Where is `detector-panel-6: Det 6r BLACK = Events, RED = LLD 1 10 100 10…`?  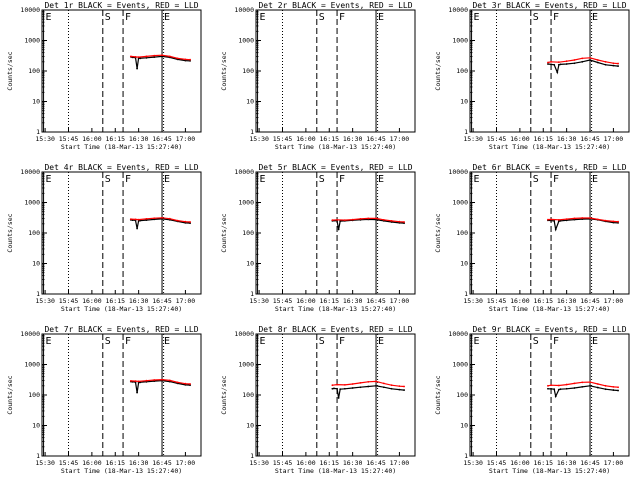
detector-panel-6: Det 6r BLACK = Events, RED = LLD 1 10 100 10… is located at coordinates (532, 238).